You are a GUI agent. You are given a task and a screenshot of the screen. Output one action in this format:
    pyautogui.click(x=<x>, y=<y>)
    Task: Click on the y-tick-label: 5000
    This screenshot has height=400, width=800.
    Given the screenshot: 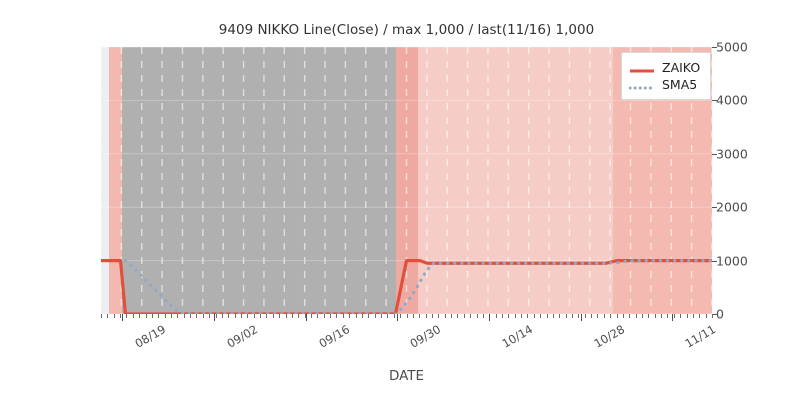 What is the action you would take?
    pyautogui.click(x=732, y=47)
    